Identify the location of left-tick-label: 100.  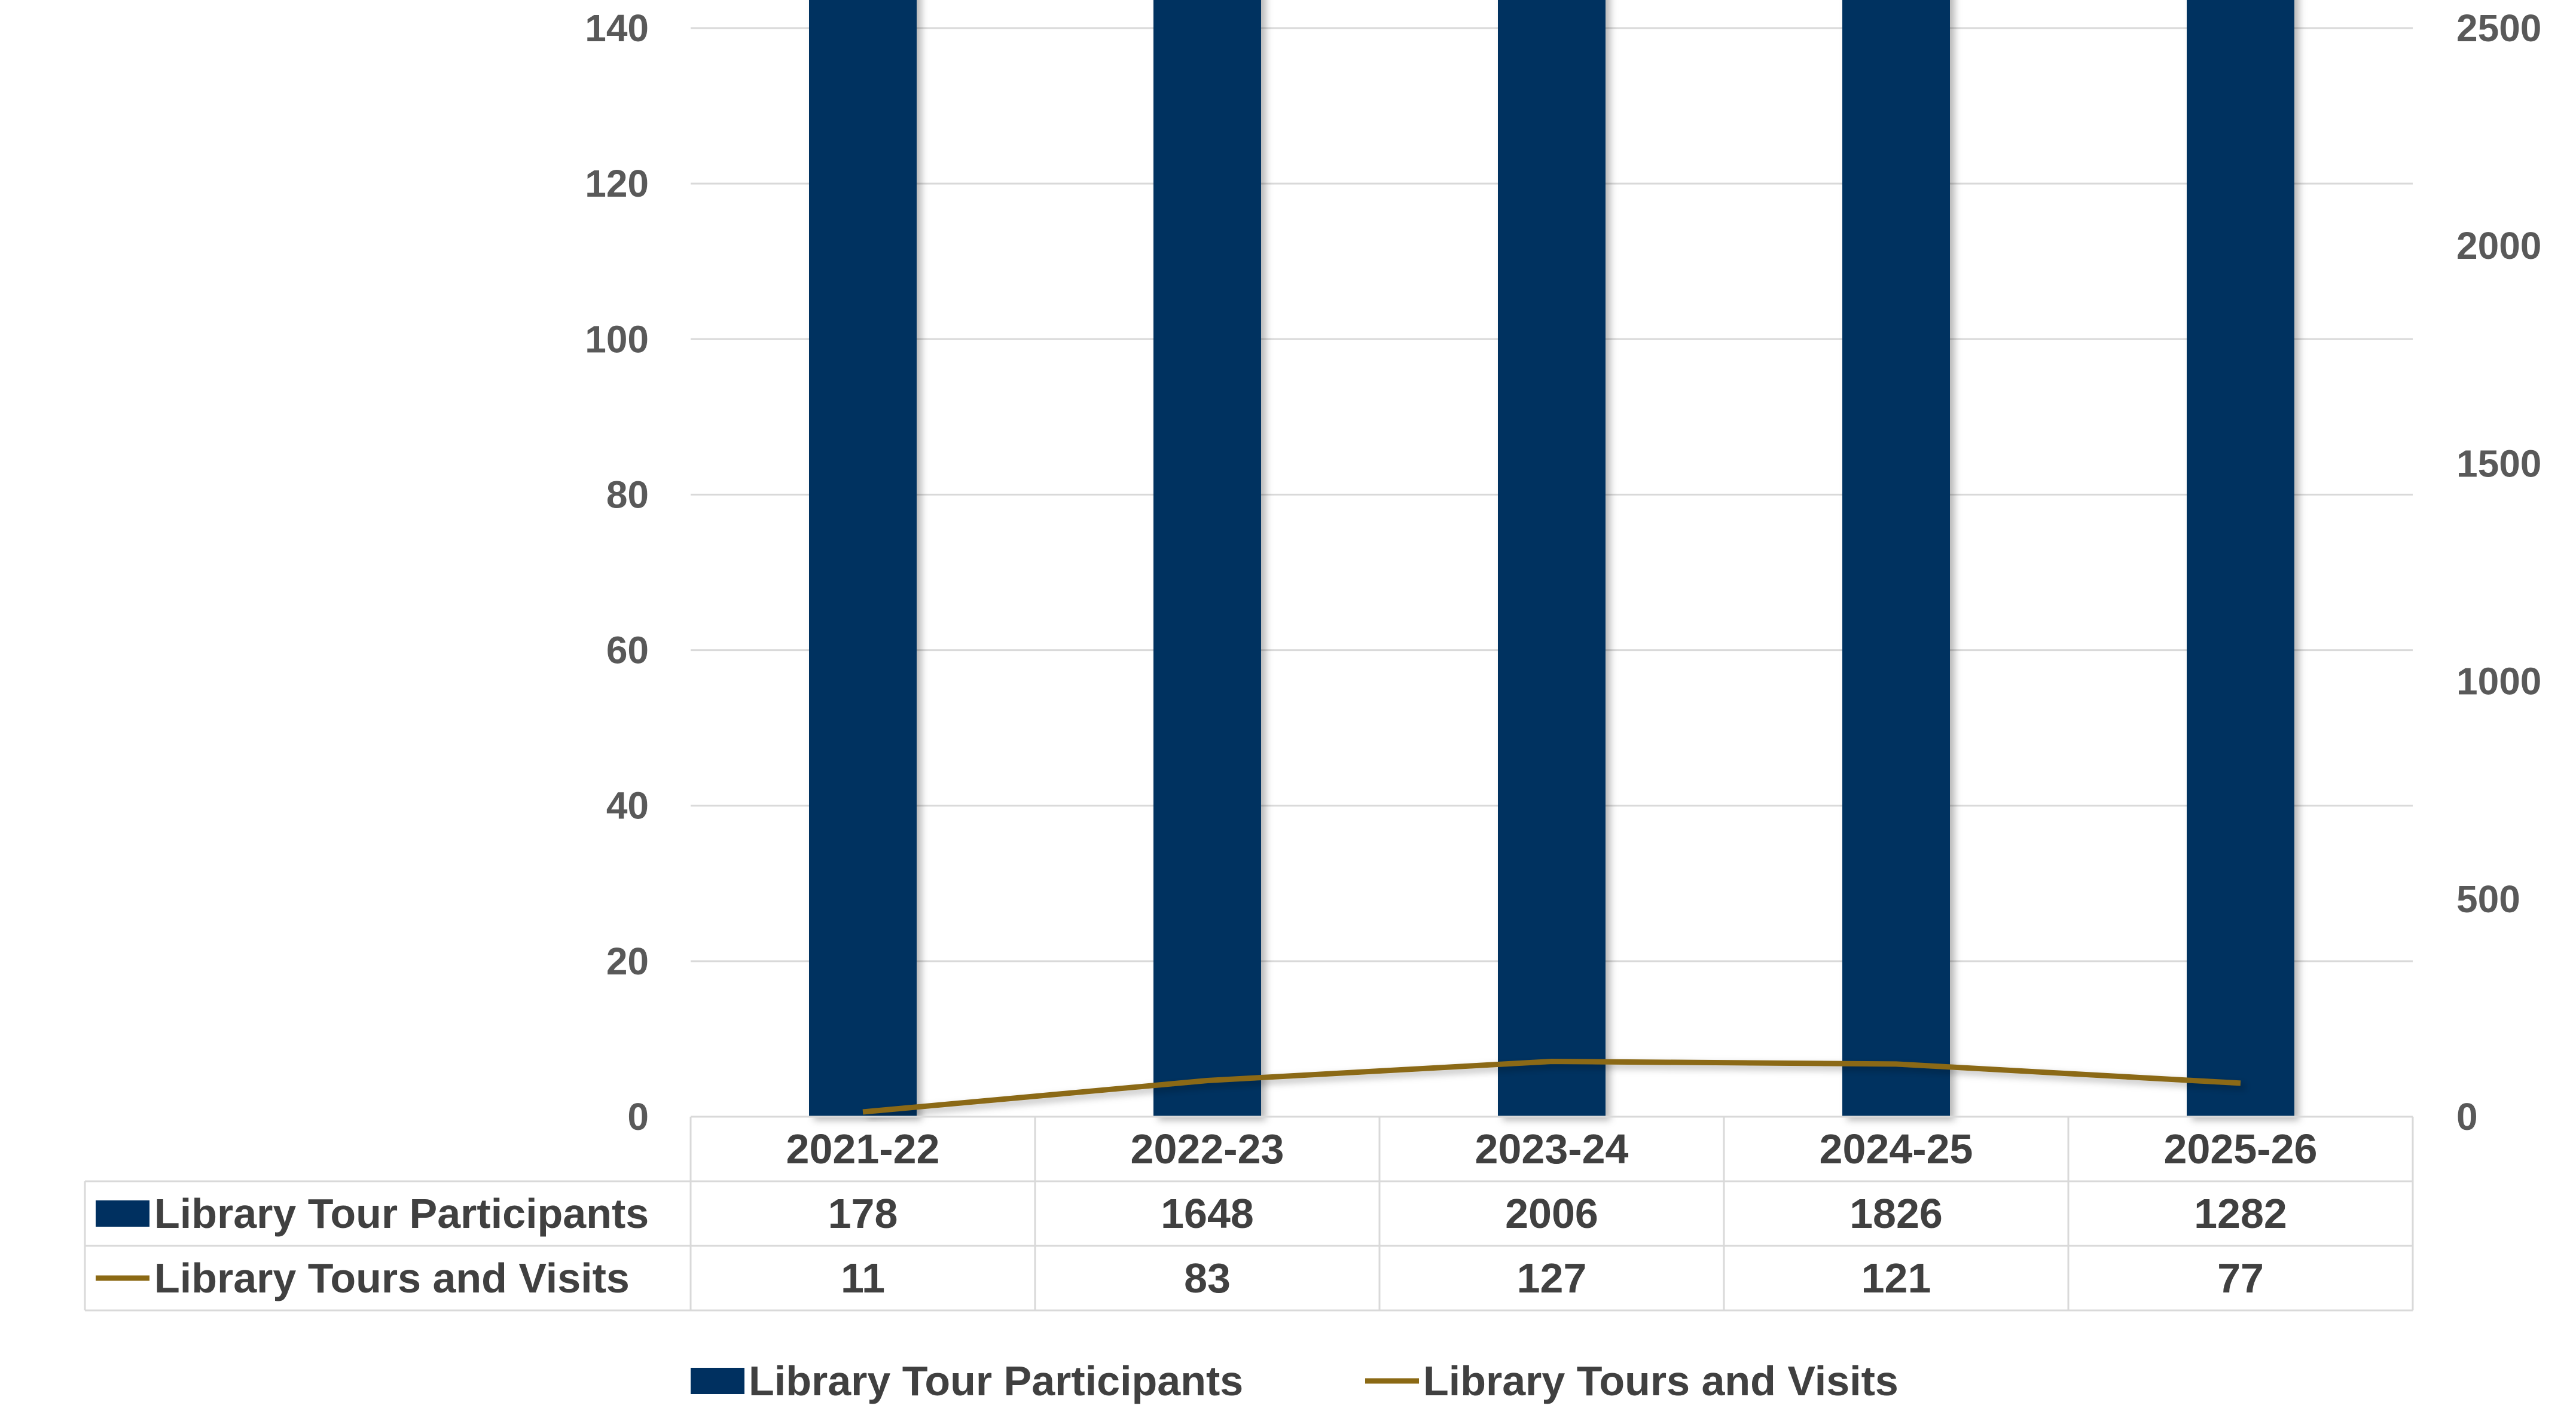
(617, 338).